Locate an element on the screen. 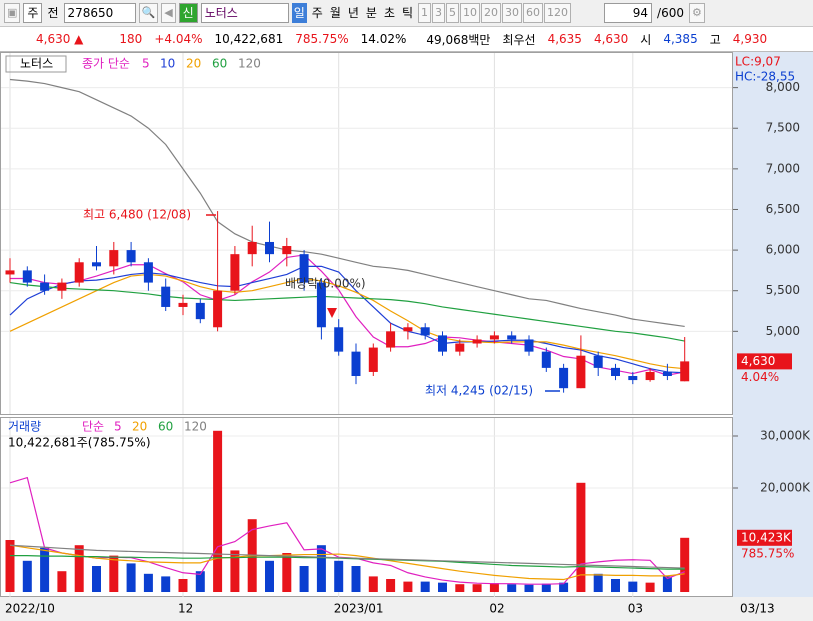 Image resolution: width=813 pixels, height=621 pixels. count-input: 94 is located at coordinates (628, 13).